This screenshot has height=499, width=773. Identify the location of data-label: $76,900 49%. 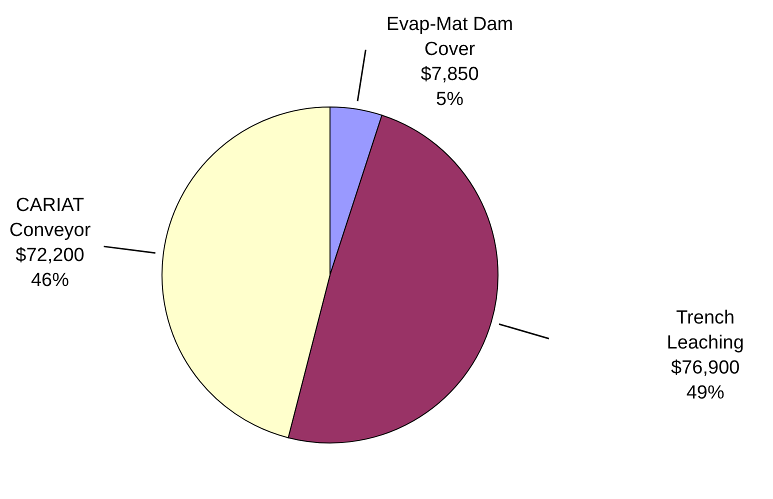
(705, 381).